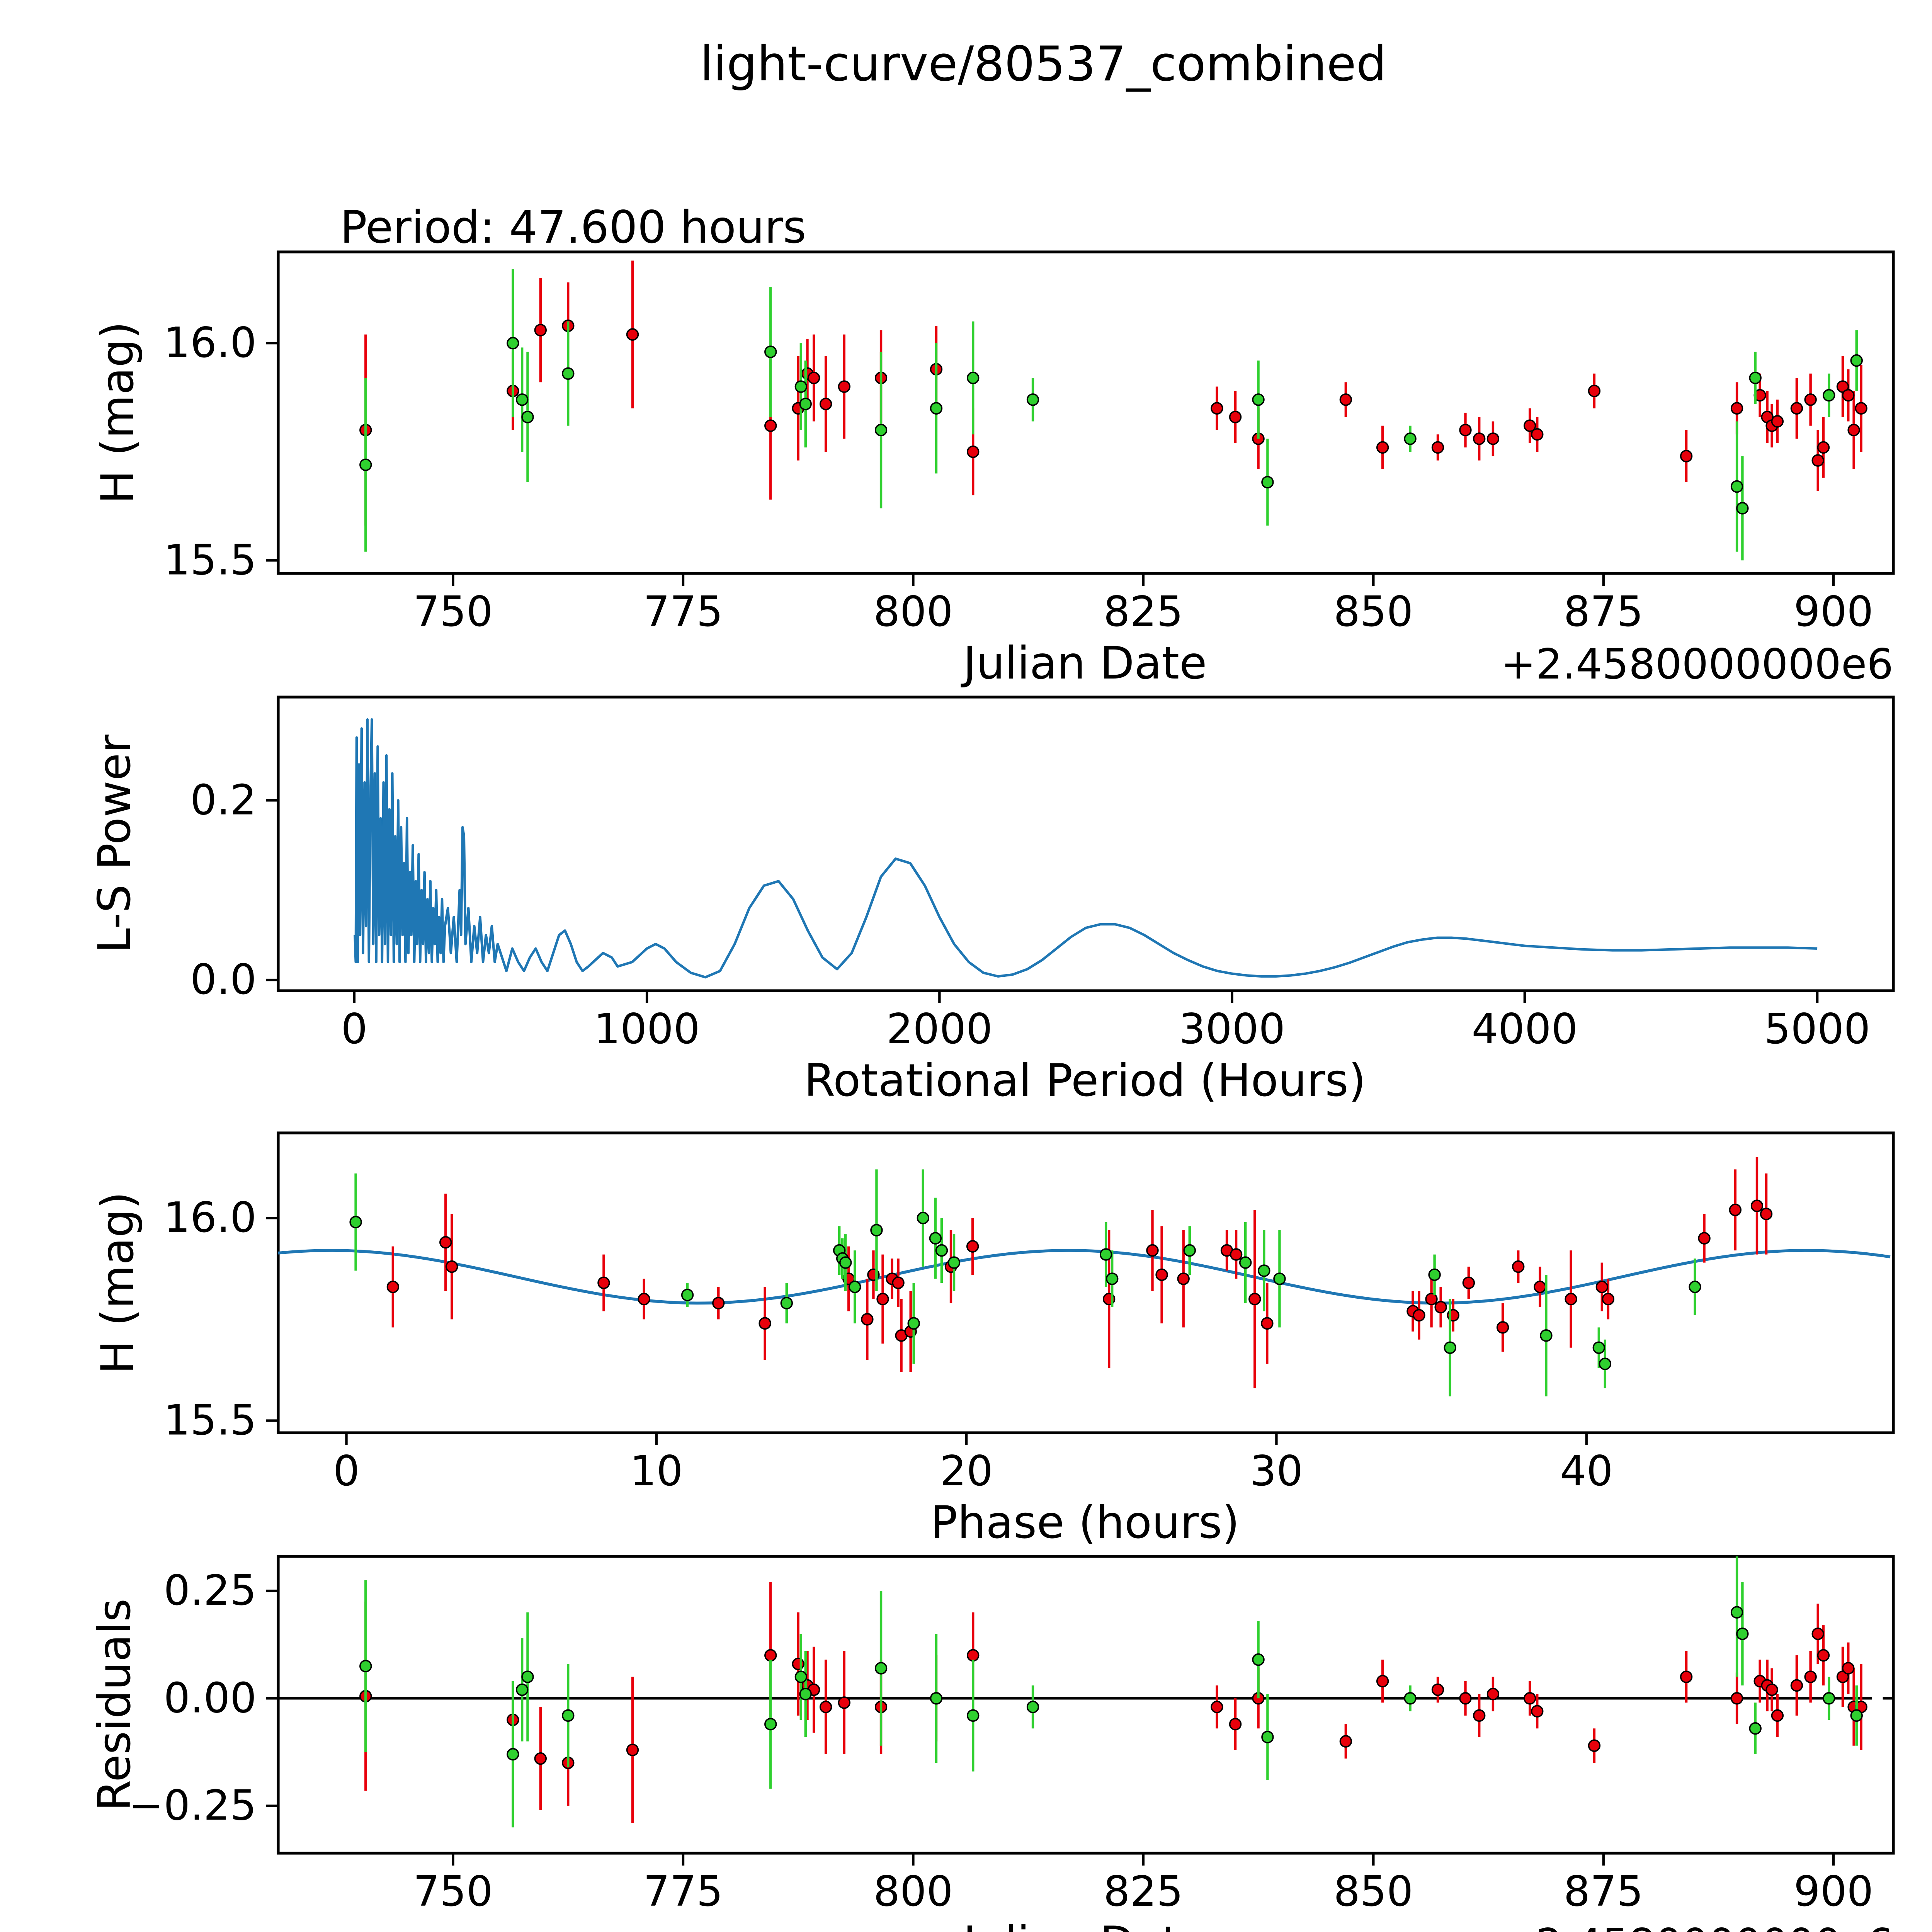  Describe the element at coordinates (223, 800) in the screenshot. I see `y-tick-label: 0.2` at that location.